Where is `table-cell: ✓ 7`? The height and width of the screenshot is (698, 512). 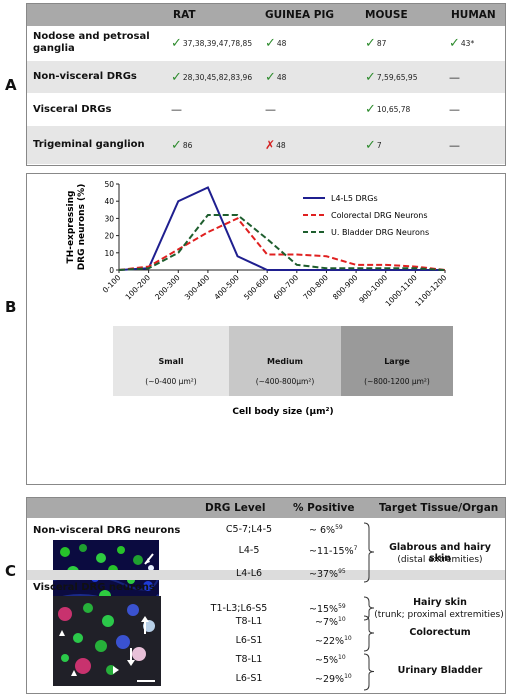
table-cell: ✓ 7 is located at coordinates (373, 145).